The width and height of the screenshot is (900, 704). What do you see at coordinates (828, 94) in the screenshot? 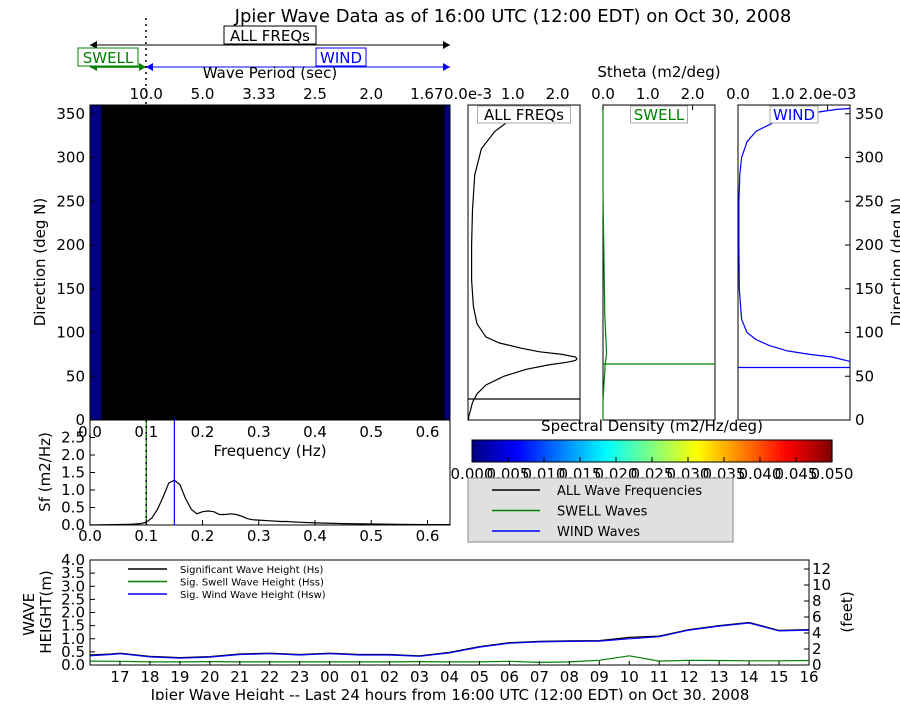
I see `stheta_wind-tick-label: 2.0e-03` at bounding box center [828, 94].